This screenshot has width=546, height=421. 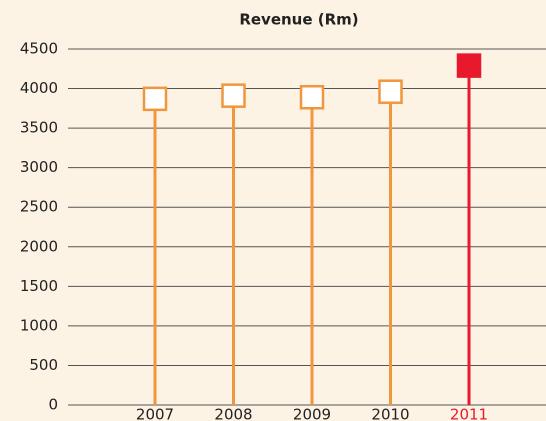 What do you see at coordinates (39, 286) in the screenshot?
I see `y-tick-label: 1500` at bounding box center [39, 286].